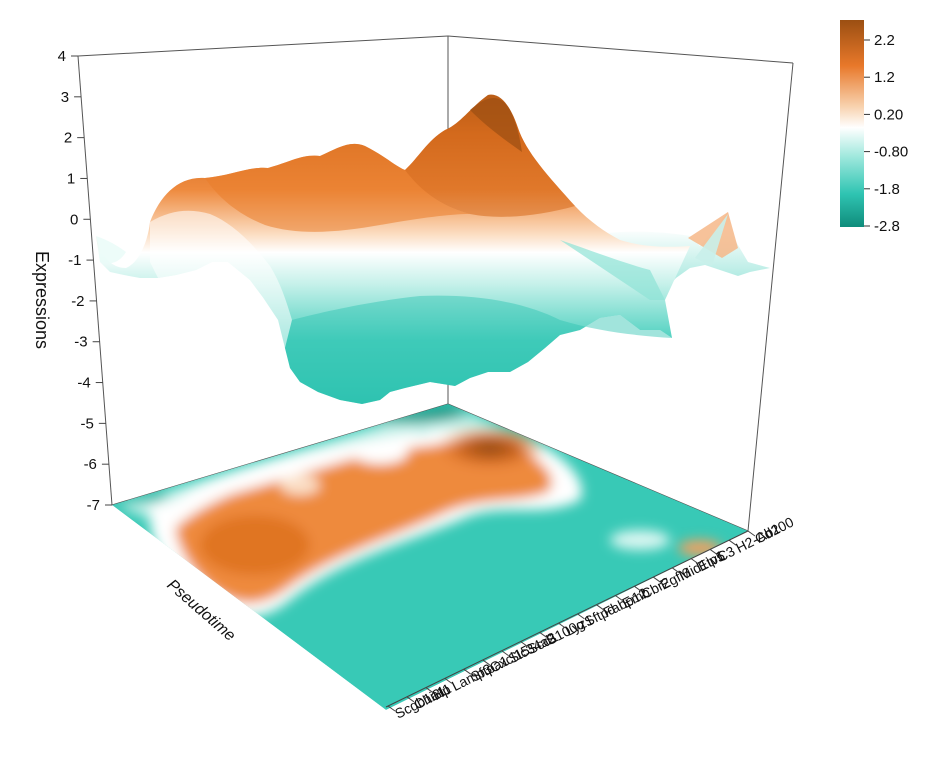 This screenshot has height=779, width=948. What do you see at coordinates (42, 300) in the screenshot?
I see `z-axis-title: Expressions` at bounding box center [42, 300].